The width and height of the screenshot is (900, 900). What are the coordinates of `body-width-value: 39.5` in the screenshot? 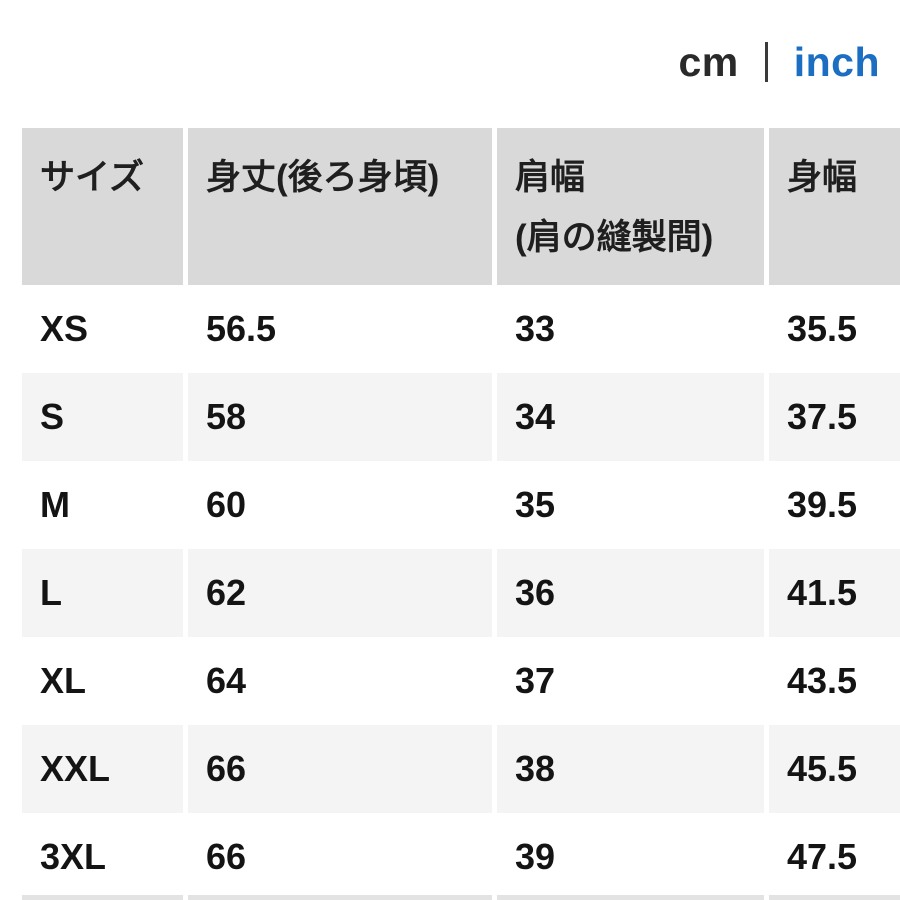 It's located at (834, 505).